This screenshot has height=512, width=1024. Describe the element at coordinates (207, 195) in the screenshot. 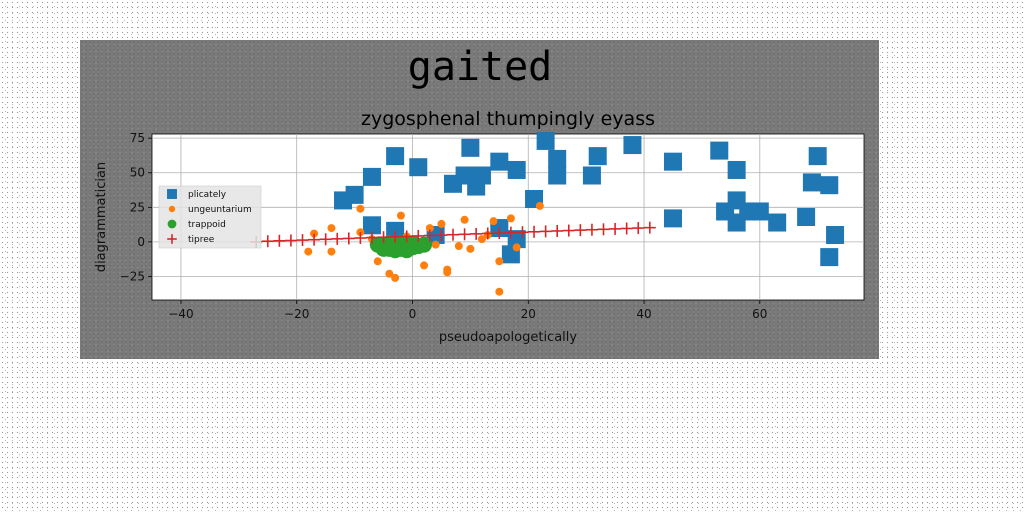

I see `legend-label-plicately: plicately` at that location.